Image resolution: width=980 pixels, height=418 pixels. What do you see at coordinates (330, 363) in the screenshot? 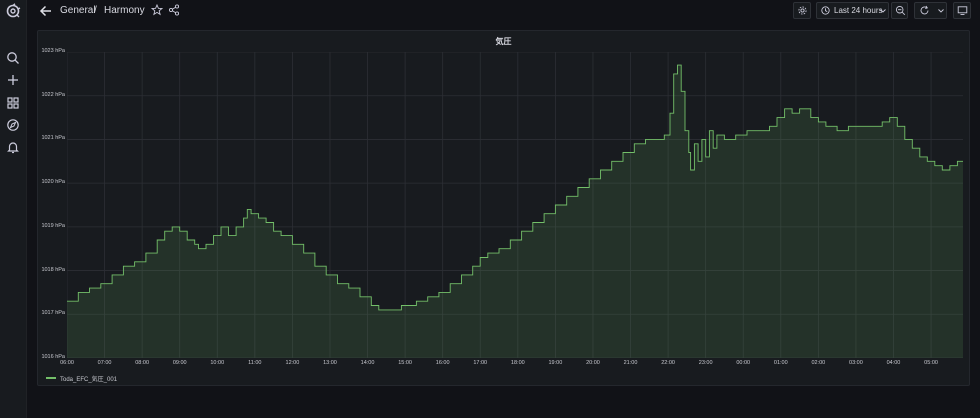
I see `x-tick-label: 13:00` at bounding box center [330, 363].